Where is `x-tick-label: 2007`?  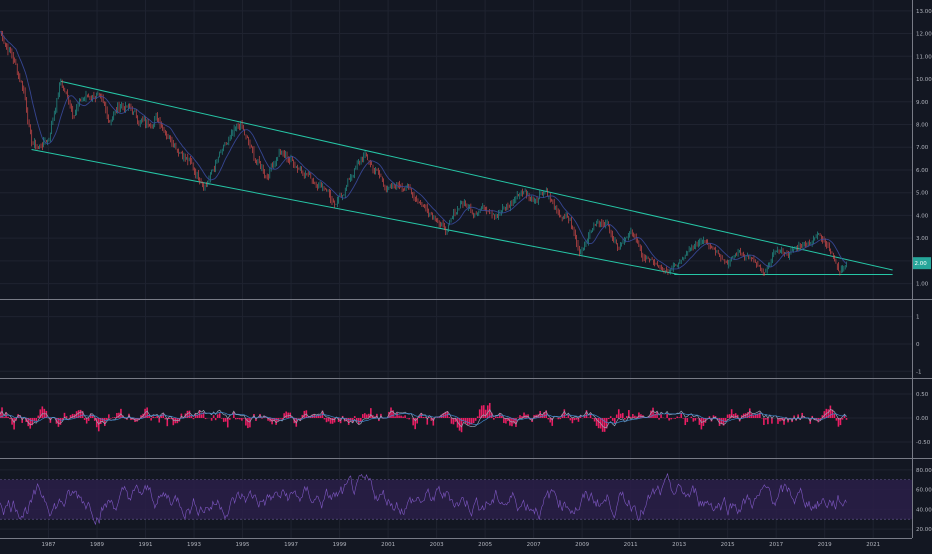
x-tick-label: 2007 is located at coordinates (534, 545).